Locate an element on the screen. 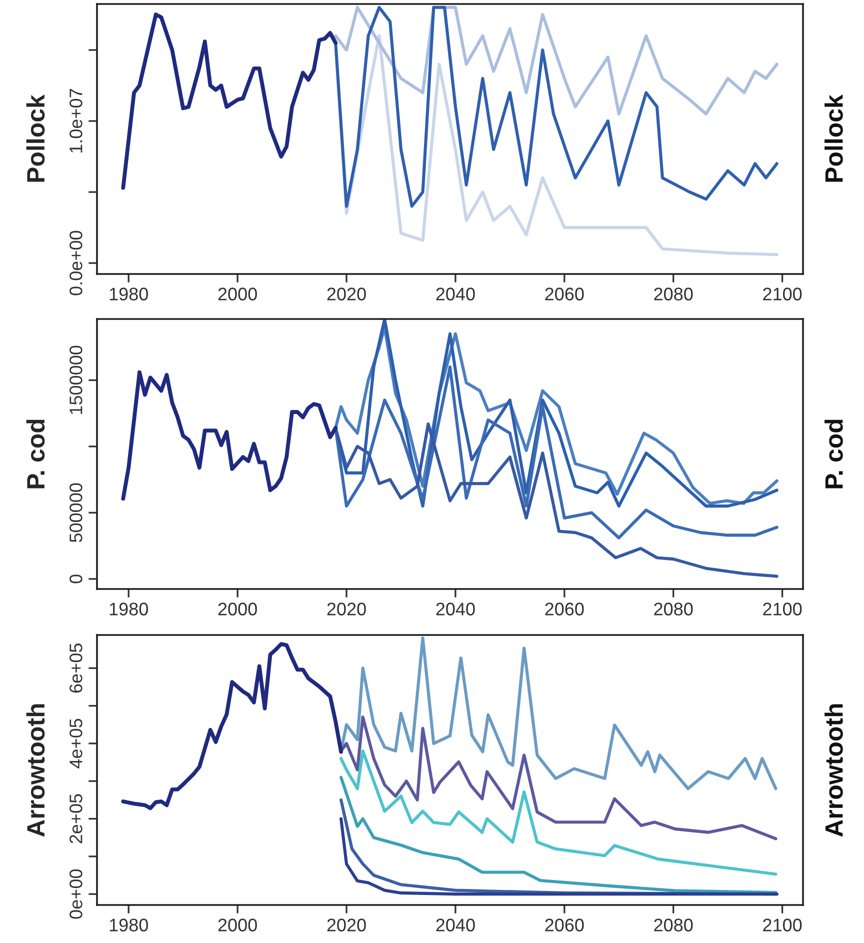  y-tick-label: 500000 is located at coordinates (76, 512).